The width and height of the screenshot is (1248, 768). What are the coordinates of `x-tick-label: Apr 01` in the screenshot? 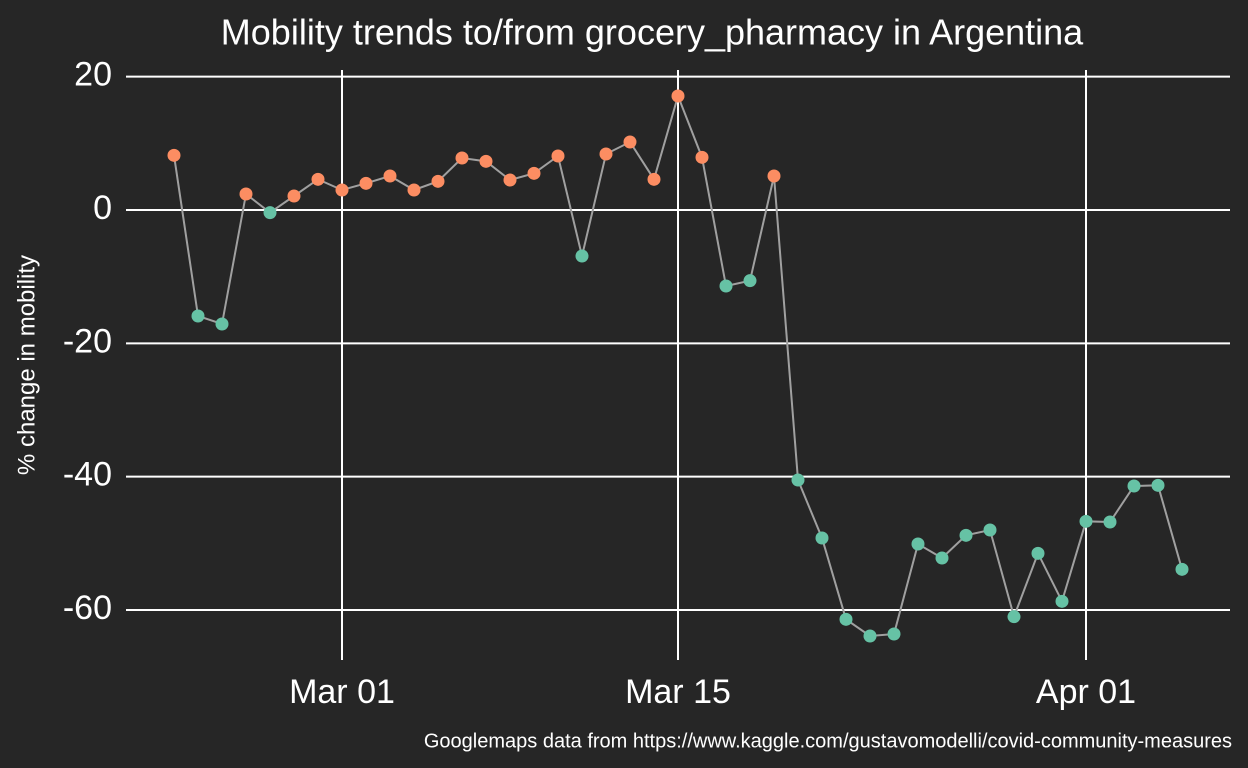 It's located at (1086, 692).